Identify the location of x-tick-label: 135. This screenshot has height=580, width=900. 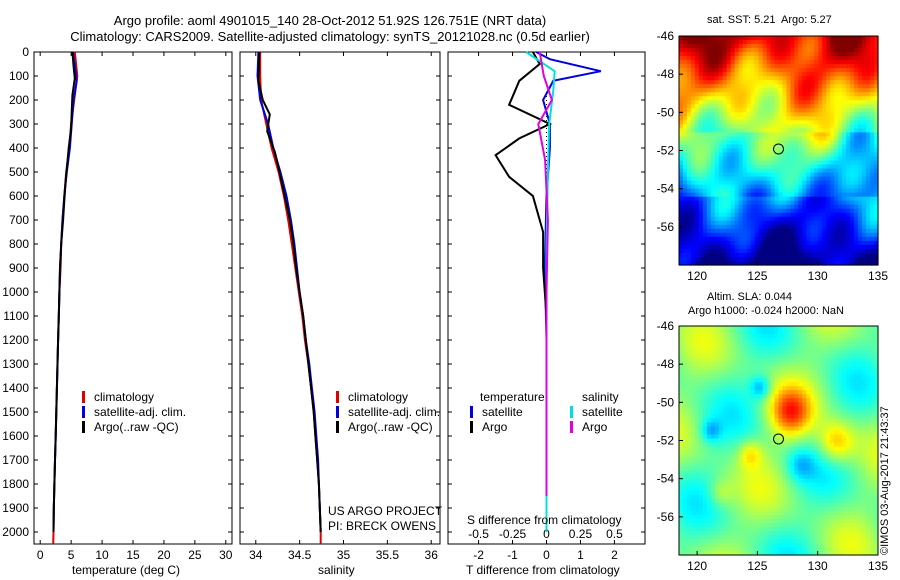
(878, 276).